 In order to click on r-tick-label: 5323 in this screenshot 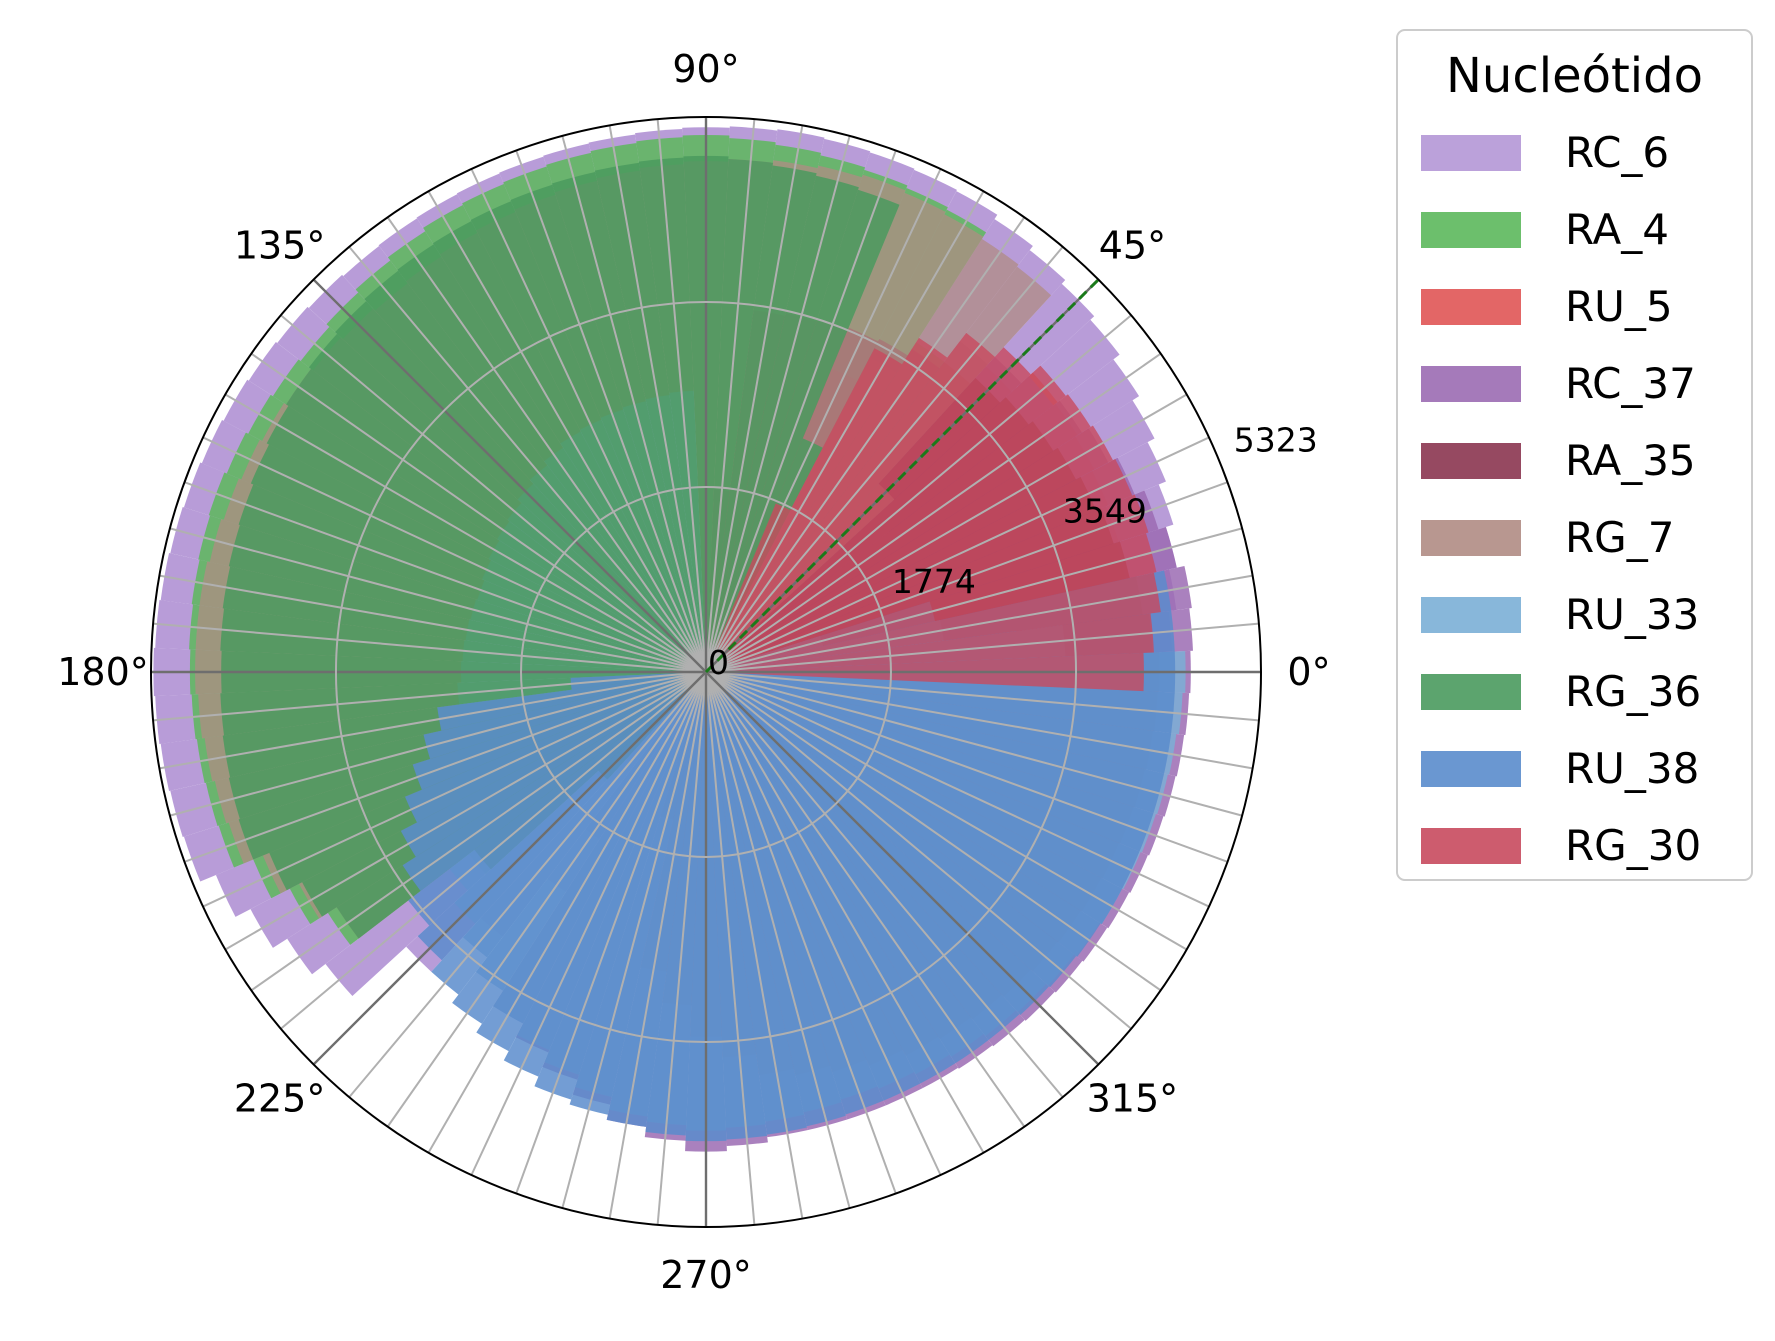, I will do `click(1276, 440)`.